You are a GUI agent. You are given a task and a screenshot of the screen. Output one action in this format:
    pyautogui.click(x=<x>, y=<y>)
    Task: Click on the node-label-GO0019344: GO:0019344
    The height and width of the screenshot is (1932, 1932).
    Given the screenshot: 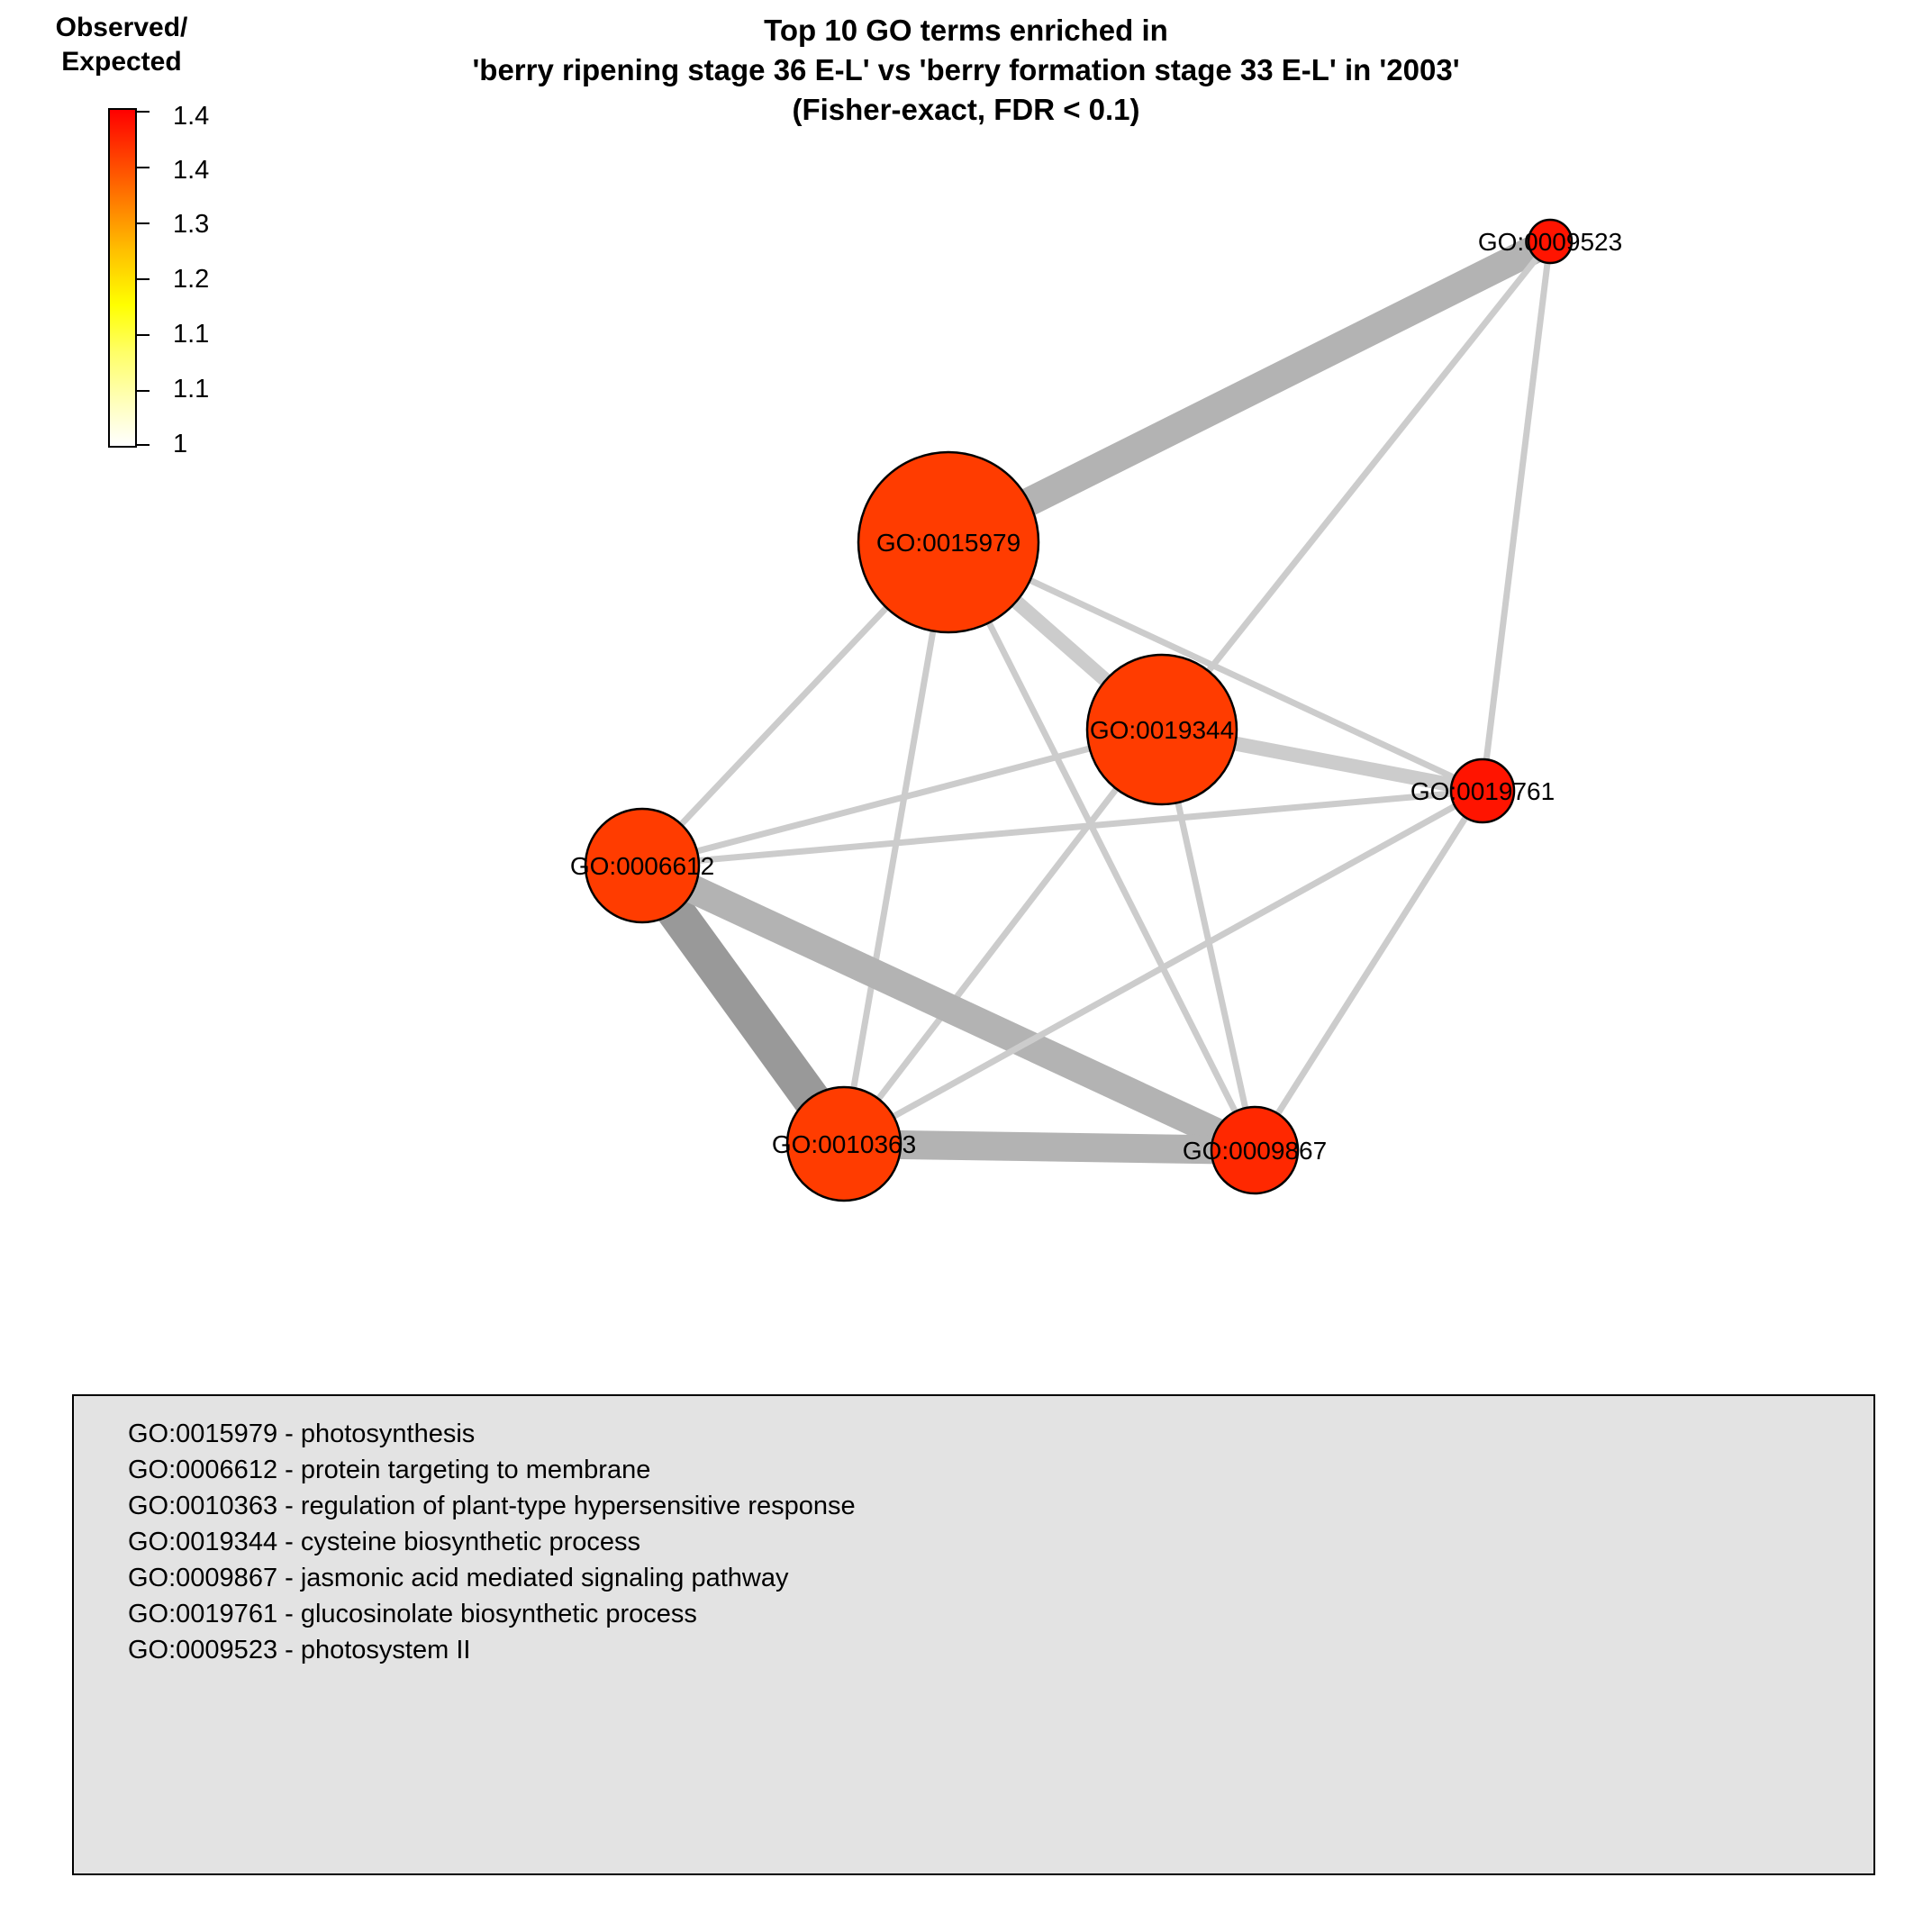 What is the action you would take?
    pyautogui.click(x=1162, y=730)
    